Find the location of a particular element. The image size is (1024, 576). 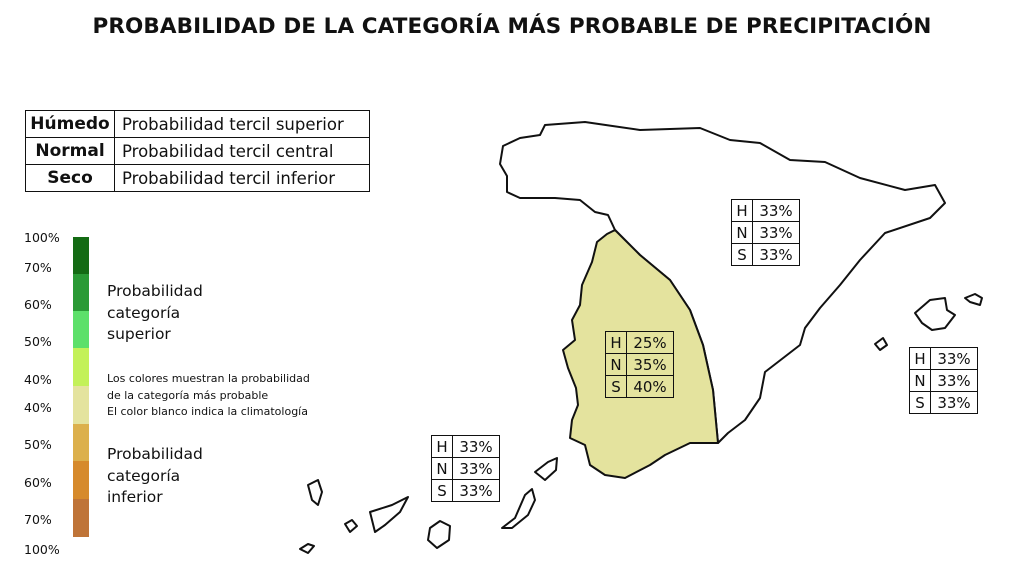

key-description: Probabilidad tercil inferior is located at coordinates (242, 178).